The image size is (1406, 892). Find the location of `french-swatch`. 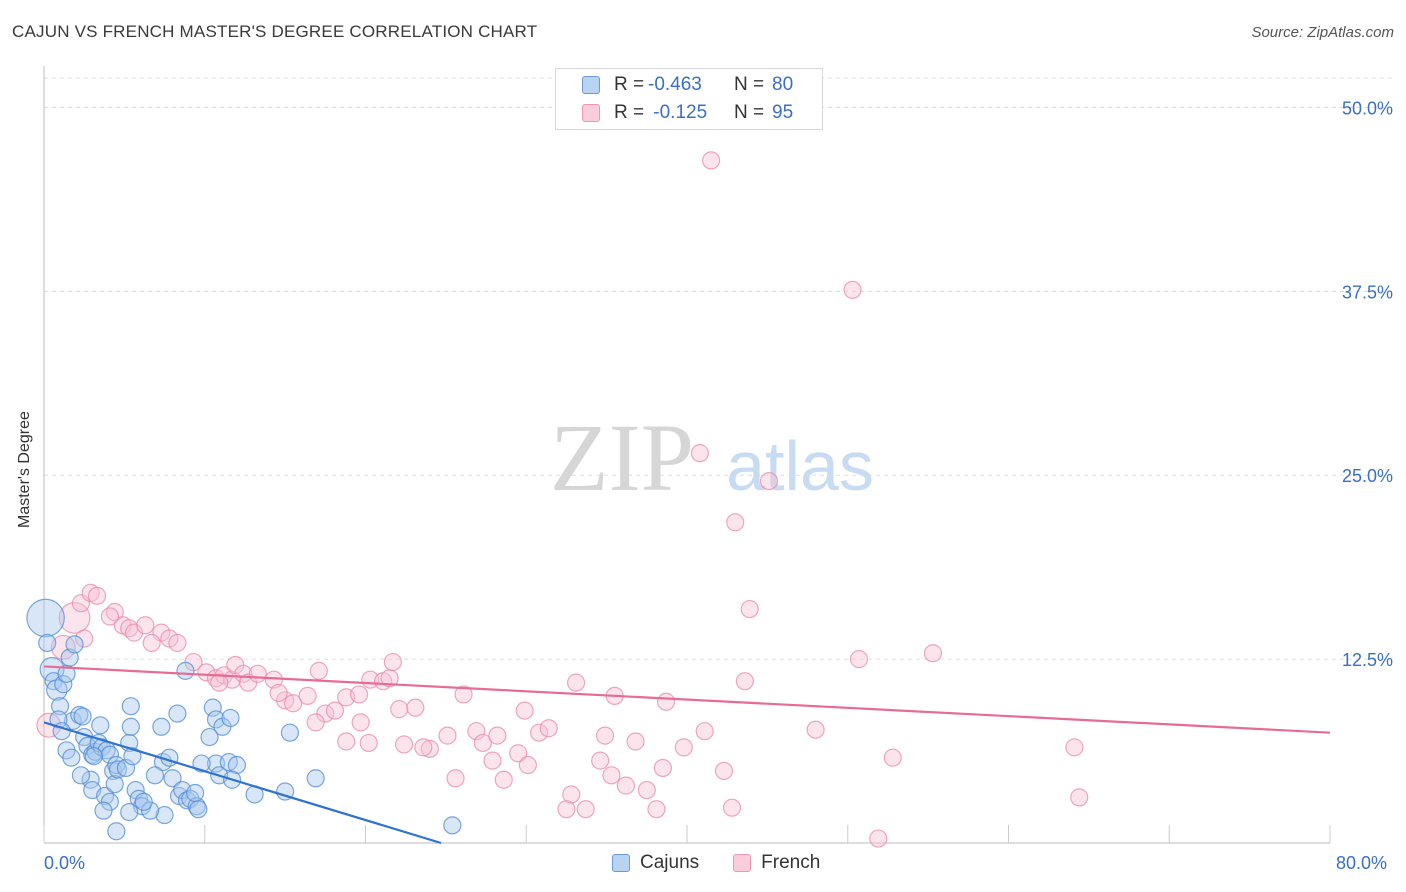

french-swatch is located at coordinates (591, 113).